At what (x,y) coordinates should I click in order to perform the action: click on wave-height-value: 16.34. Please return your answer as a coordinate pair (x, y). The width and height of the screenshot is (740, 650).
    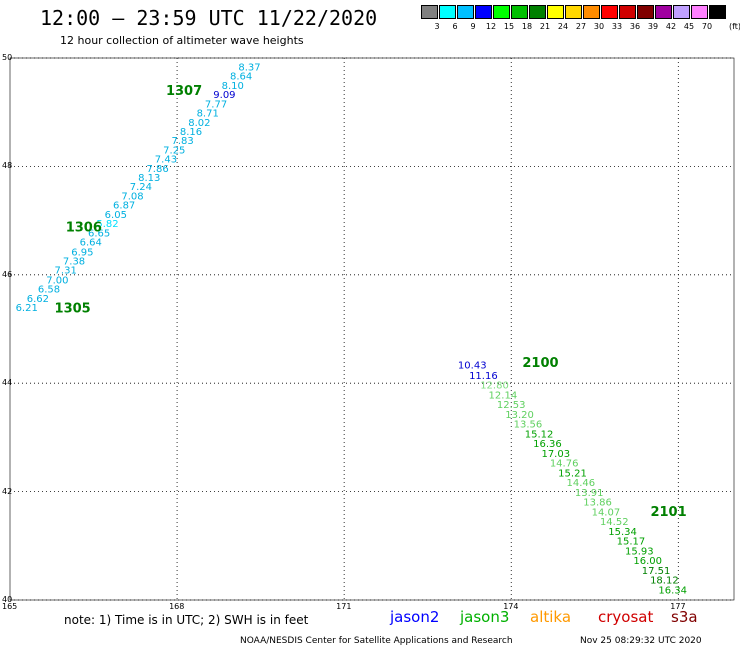
    Looking at the image, I should click on (672, 590).